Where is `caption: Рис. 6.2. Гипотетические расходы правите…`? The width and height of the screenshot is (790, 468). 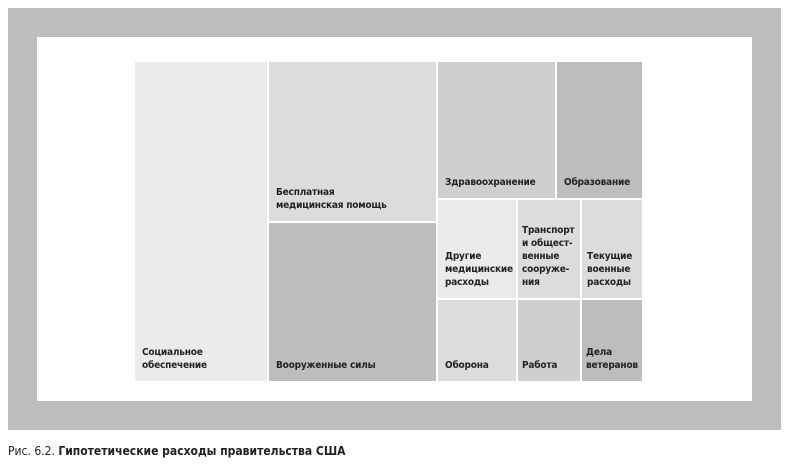
caption: Рис. 6.2. Гипотетические расходы правите… is located at coordinates (177, 451).